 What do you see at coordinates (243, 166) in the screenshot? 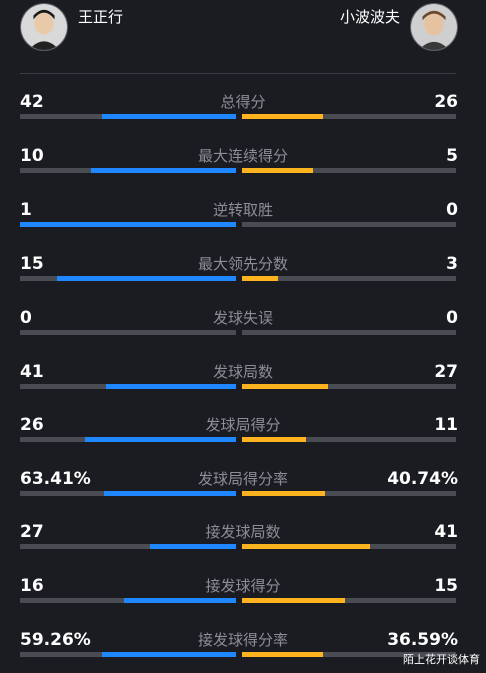
I see `stat-row: 10 最大连续得分 5` at bounding box center [243, 166].